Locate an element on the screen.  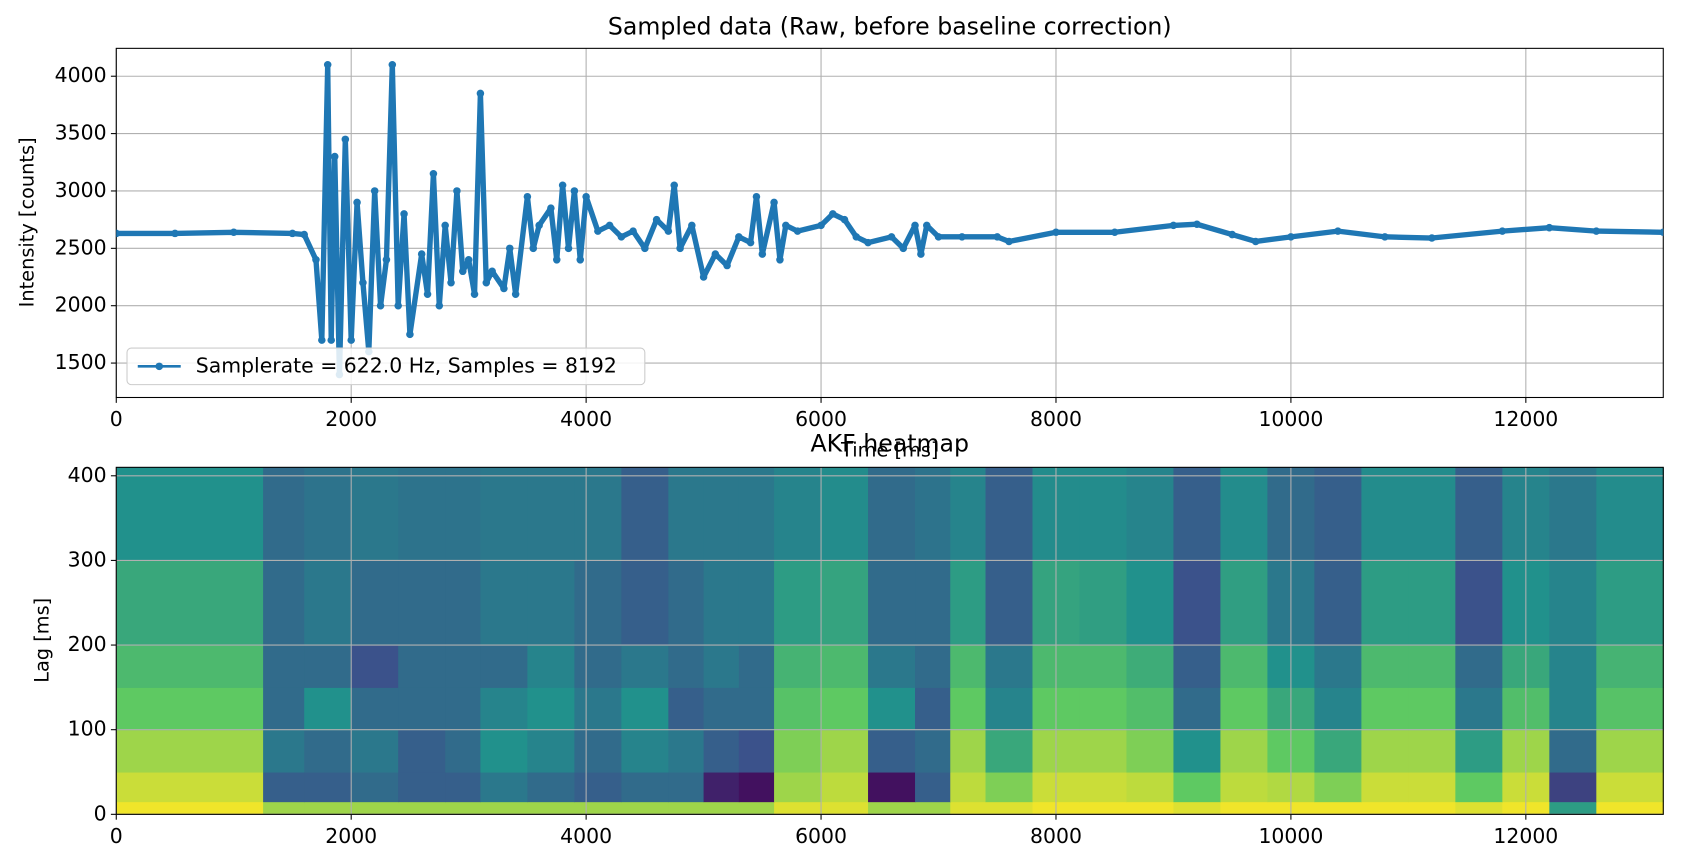
x-tick-label: 4000 is located at coordinates (586, 419).